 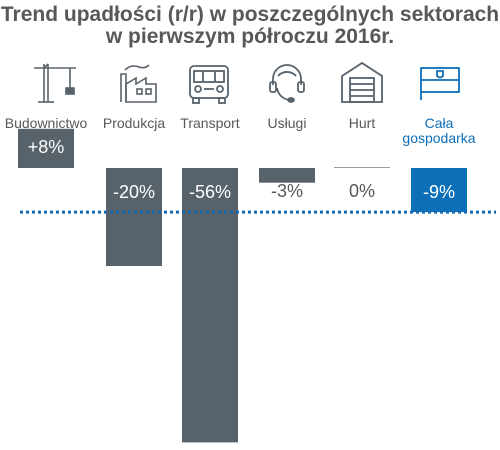 What do you see at coordinates (362, 82) in the screenshot?
I see `warehouse-icon` at bounding box center [362, 82].